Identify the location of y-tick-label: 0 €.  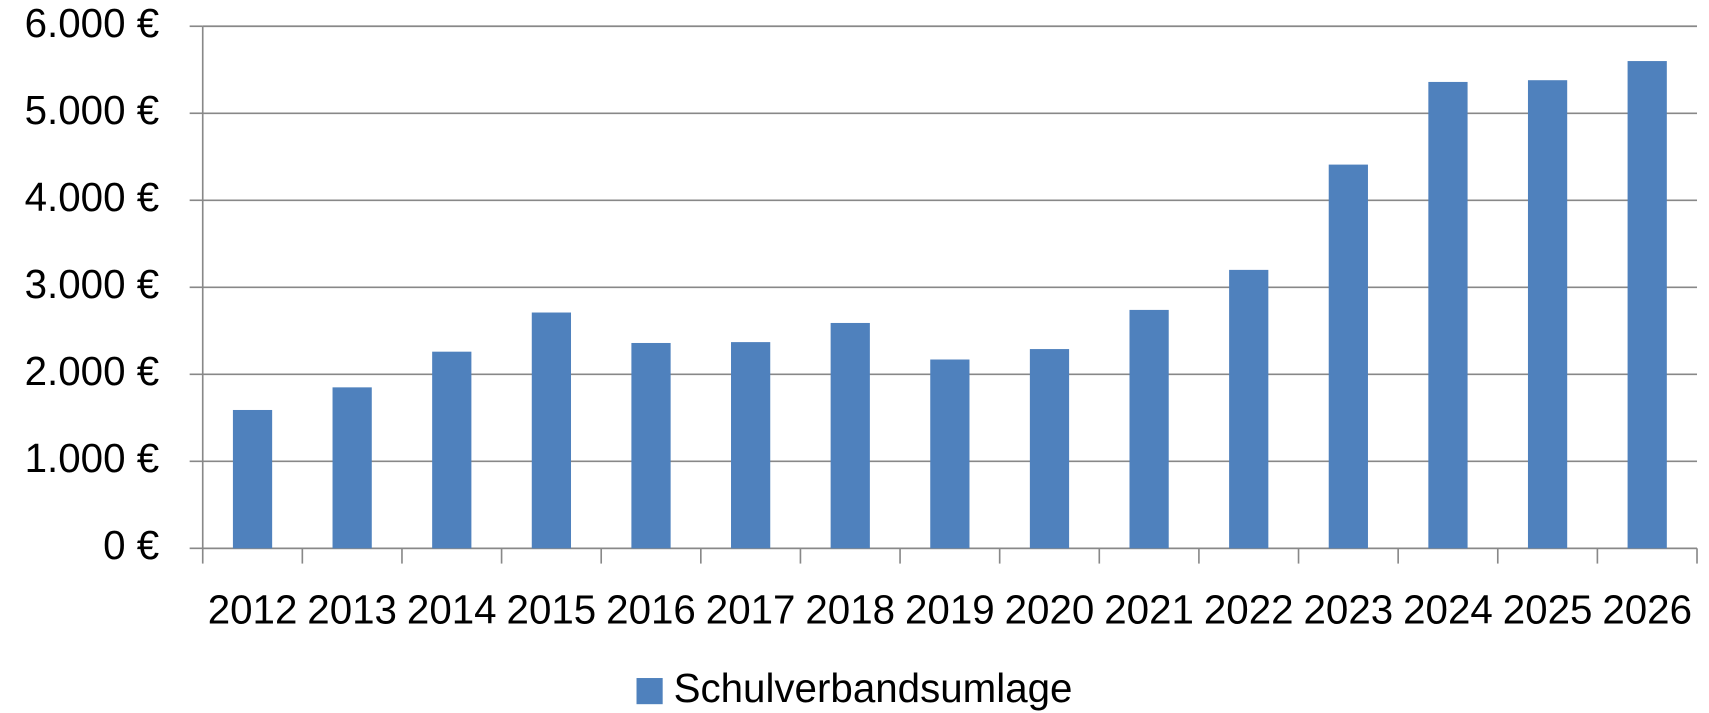
(131, 545).